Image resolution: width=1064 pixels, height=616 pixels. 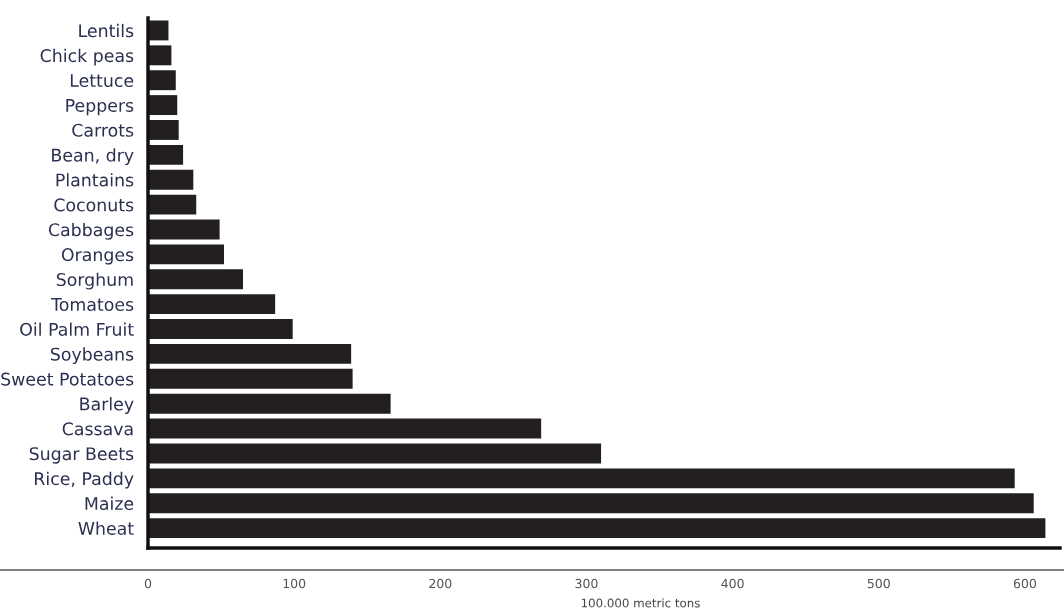 What do you see at coordinates (94, 205) in the screenshot?
I see `y-tick-label: Coconuts` at bounding box center [94, 205].